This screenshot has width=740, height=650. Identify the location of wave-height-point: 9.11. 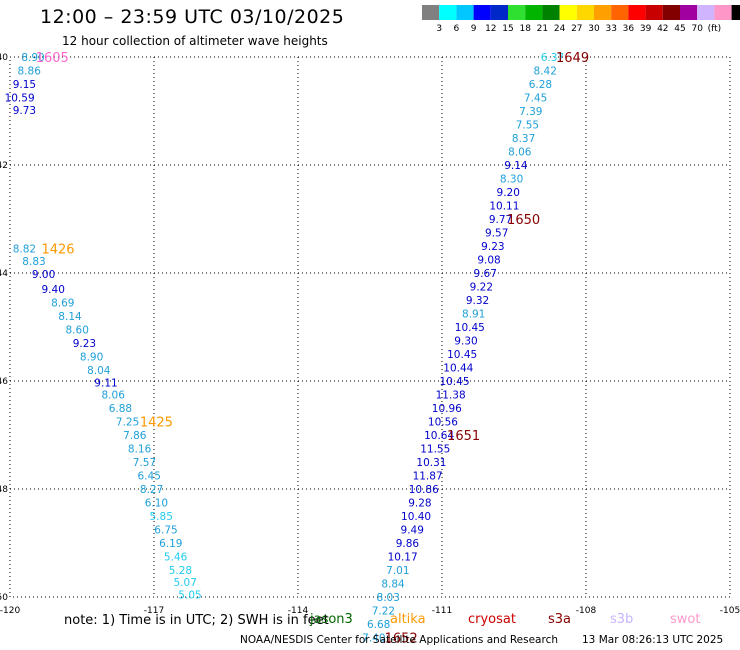
(105, 384).